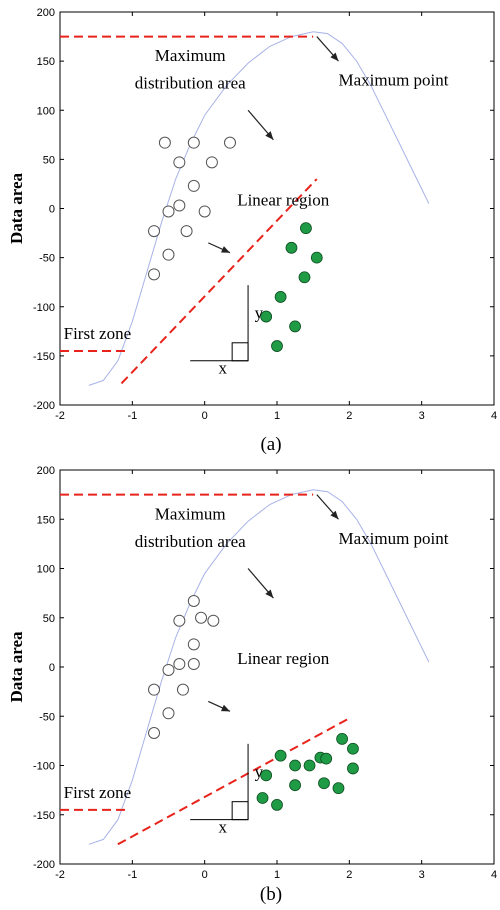  I want to click on label-y: y, so click(259, 313).